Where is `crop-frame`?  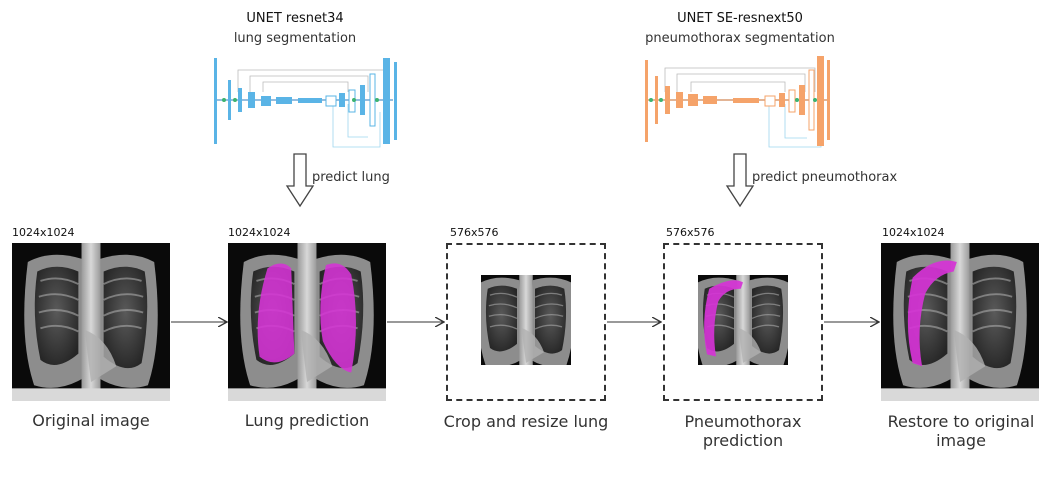
crop-frame is located at coordinates (526, 322).